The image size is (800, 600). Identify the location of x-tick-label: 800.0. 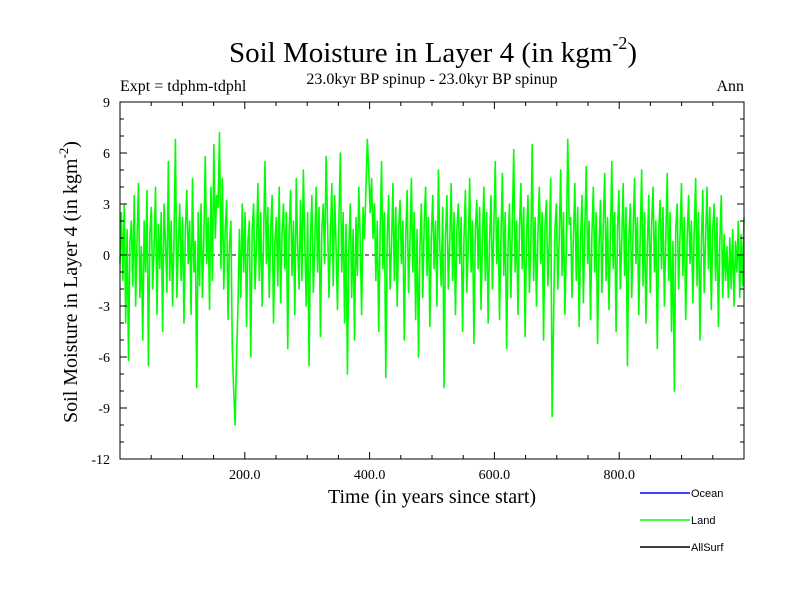
(619, 475).